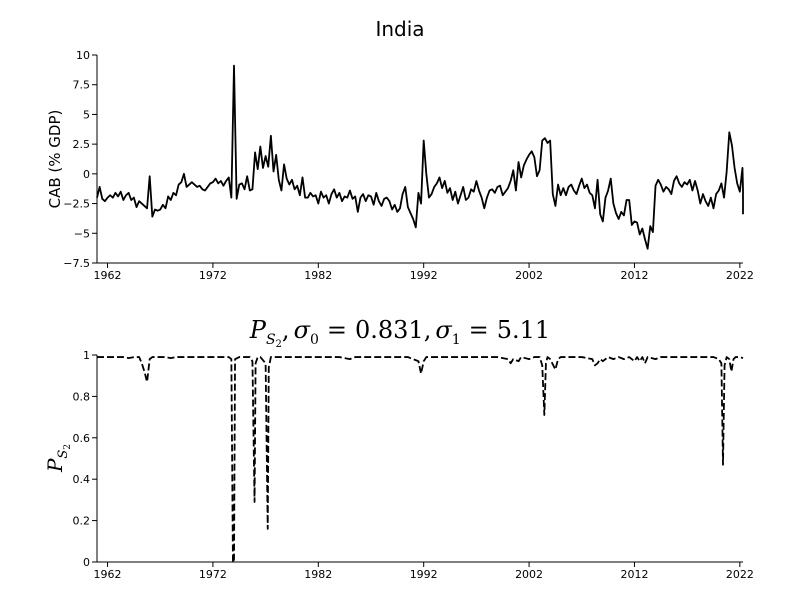 This screenshot has height=600, width=800. What do you see at coordinates (63, 454) in the screenshot?
I see `ylabel-p-sub: S` at bounding box center [63, 454].